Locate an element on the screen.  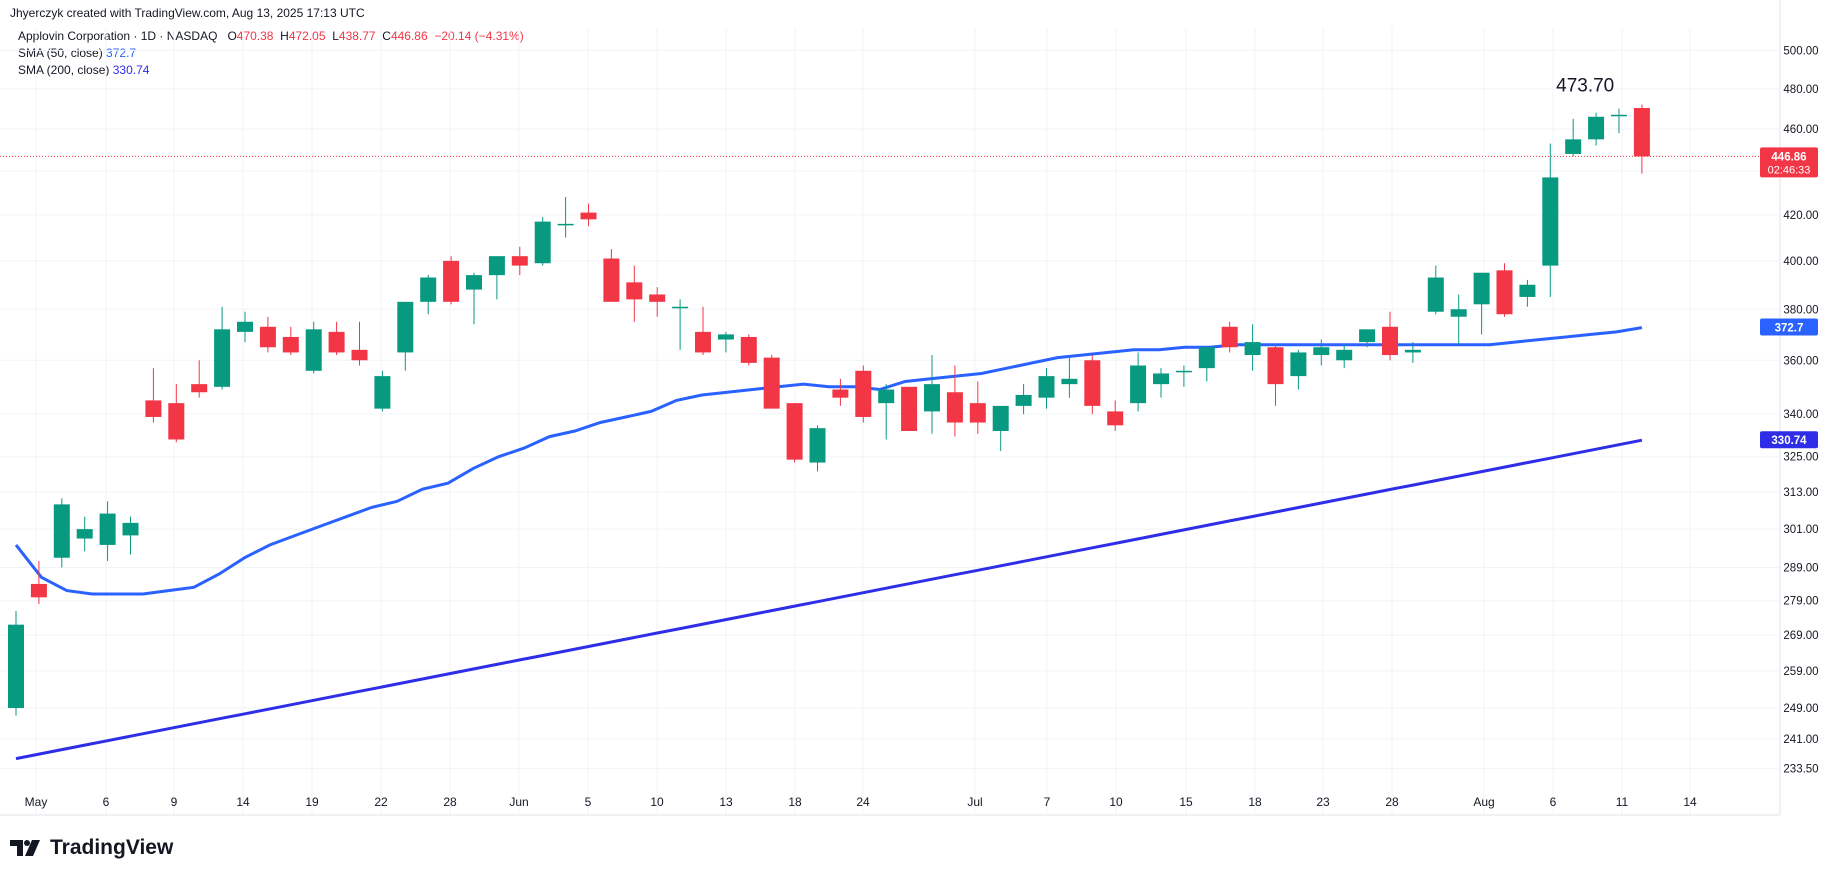
sma200-label: SMA (200, close) is located at coordinates (64, 70).